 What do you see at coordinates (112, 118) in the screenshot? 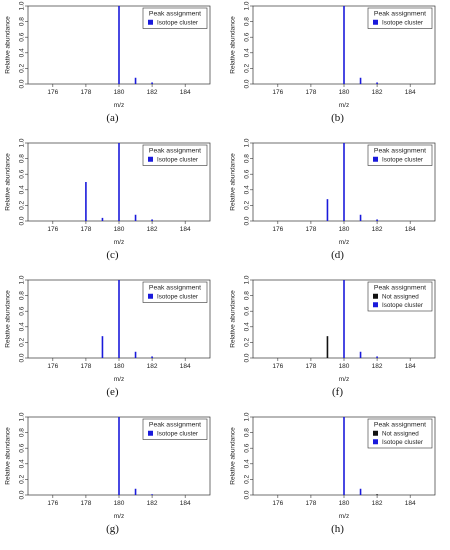
I see `panel-caption: (a)` at bounding box center [112, 118].